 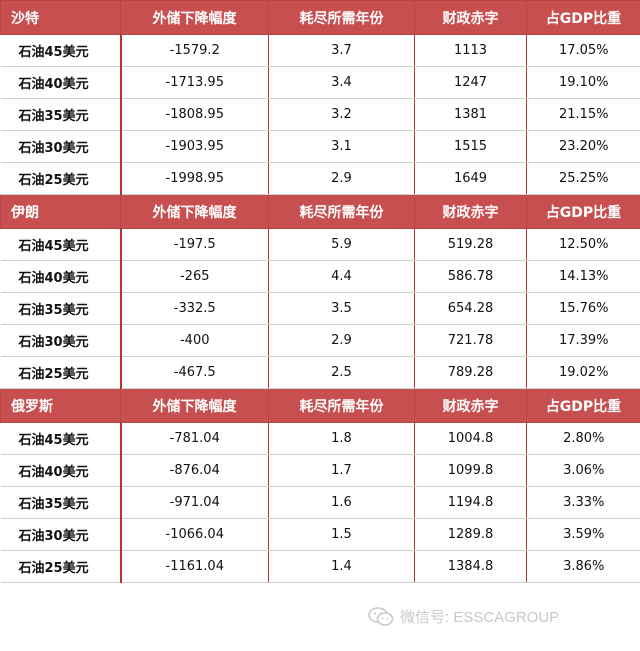 What do you see at coordinates (194, 50) in the screenshot?
I see `cell-decline: -1579.2` at bounding box center [194, 50].